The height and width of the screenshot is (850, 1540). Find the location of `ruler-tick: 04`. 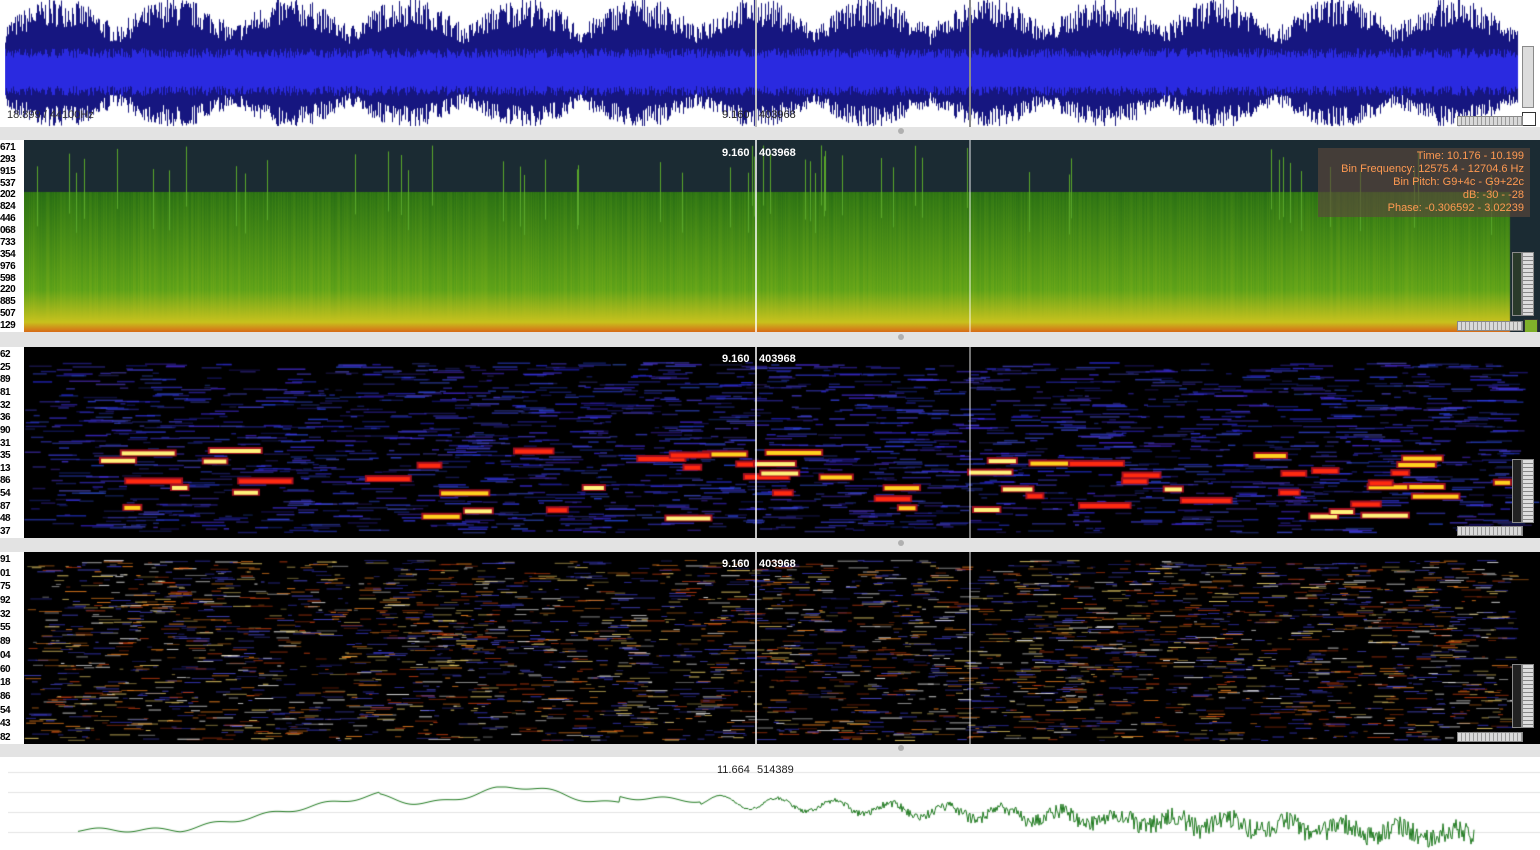

ruler-tick: 04 is located at coordinates (5, 655).